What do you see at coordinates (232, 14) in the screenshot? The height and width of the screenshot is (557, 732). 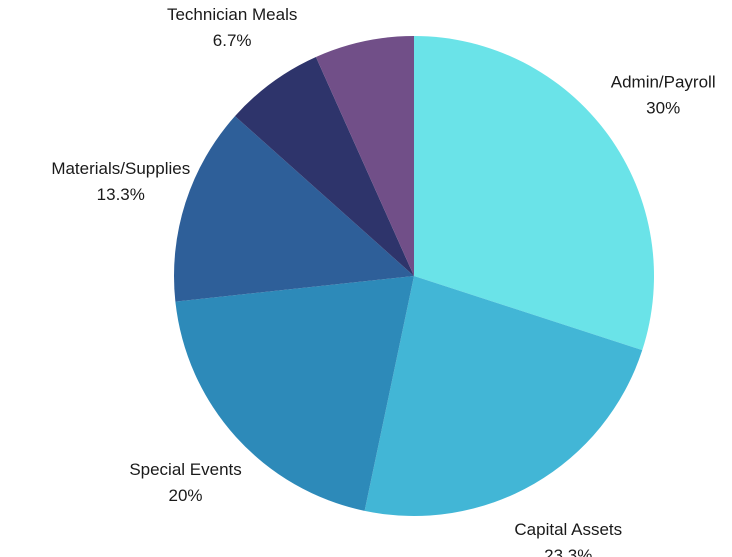 I see `slice-label: Technician Meals` at bounding box center [232, 14].